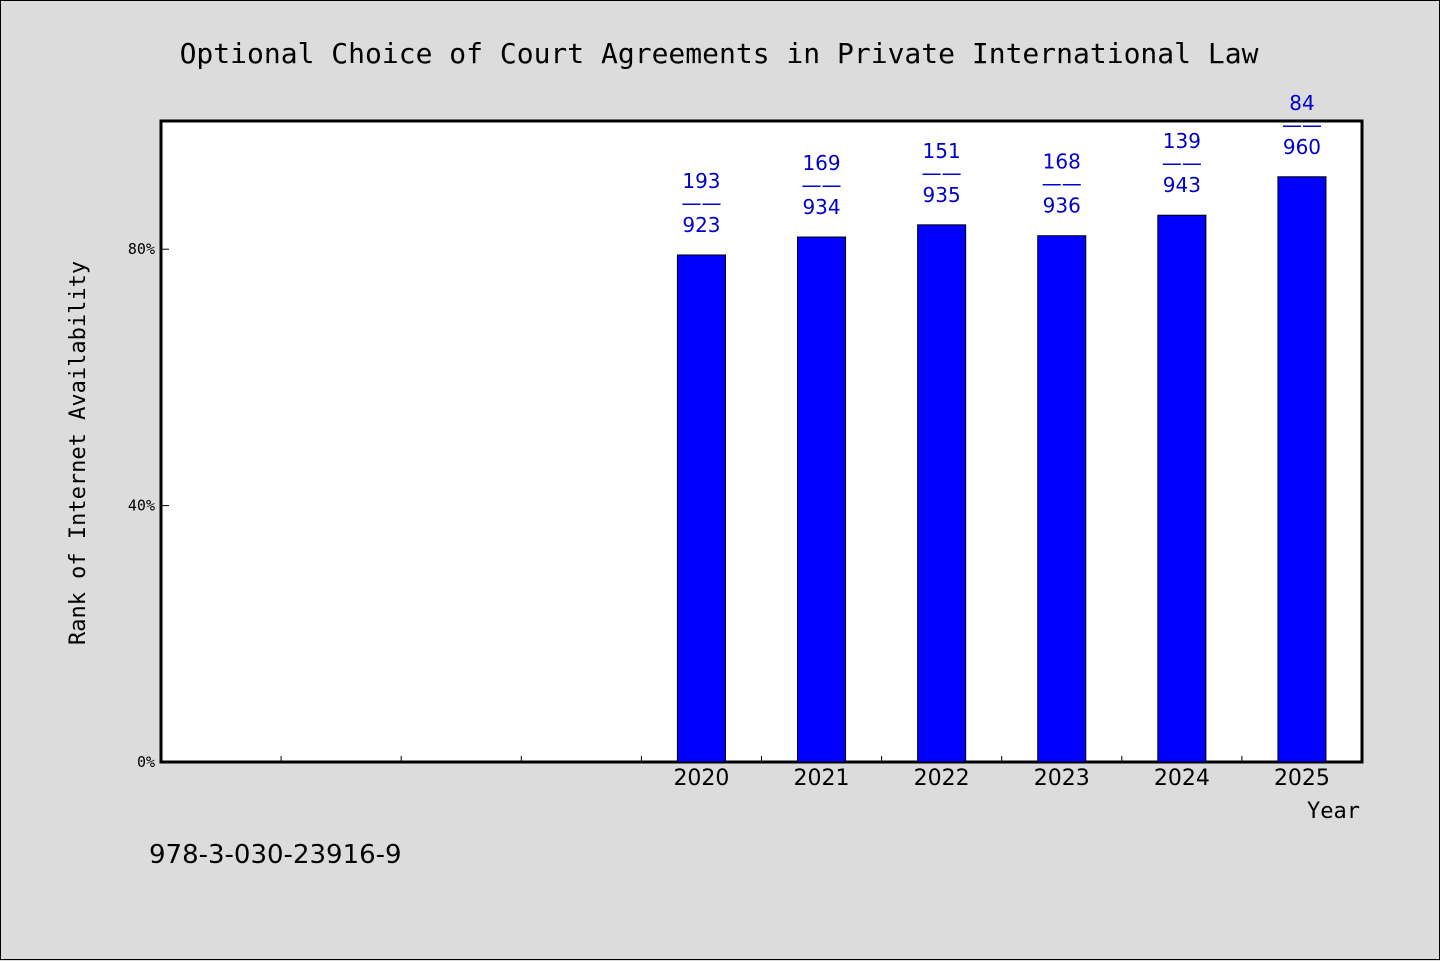  Describe the element at coordinates (942, 778) in the screenshot. I see `x-tick-label: 2022` at that location.